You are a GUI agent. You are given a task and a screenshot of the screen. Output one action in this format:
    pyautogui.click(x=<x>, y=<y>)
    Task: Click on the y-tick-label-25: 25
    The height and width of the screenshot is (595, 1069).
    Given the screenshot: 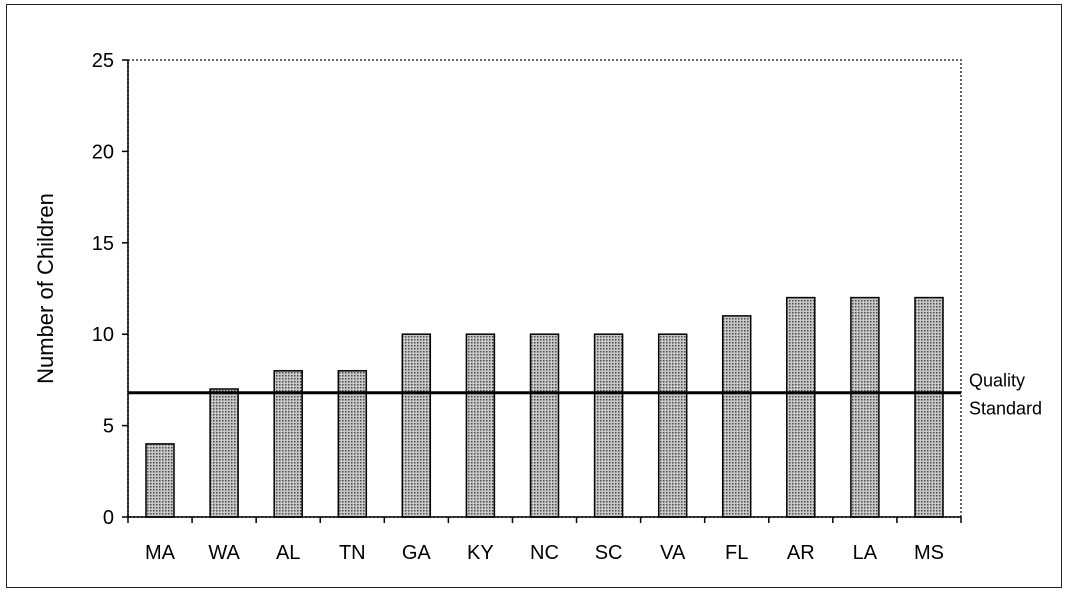 What is the action you would take?
    pyautogui.click(x=103, y=61)
    